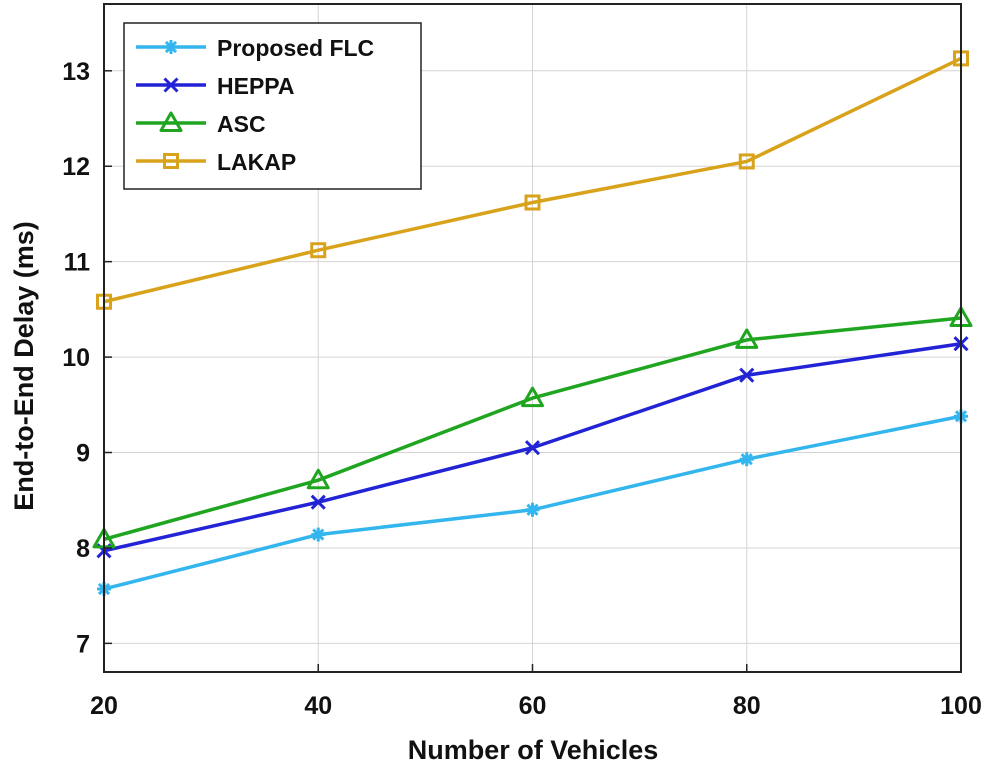 Image resolution: width=991 pixels, height=768 pixels. Describe the element at coordinates (83, 454) in the screenshot. I see `y-tick-label: 9` at that location.